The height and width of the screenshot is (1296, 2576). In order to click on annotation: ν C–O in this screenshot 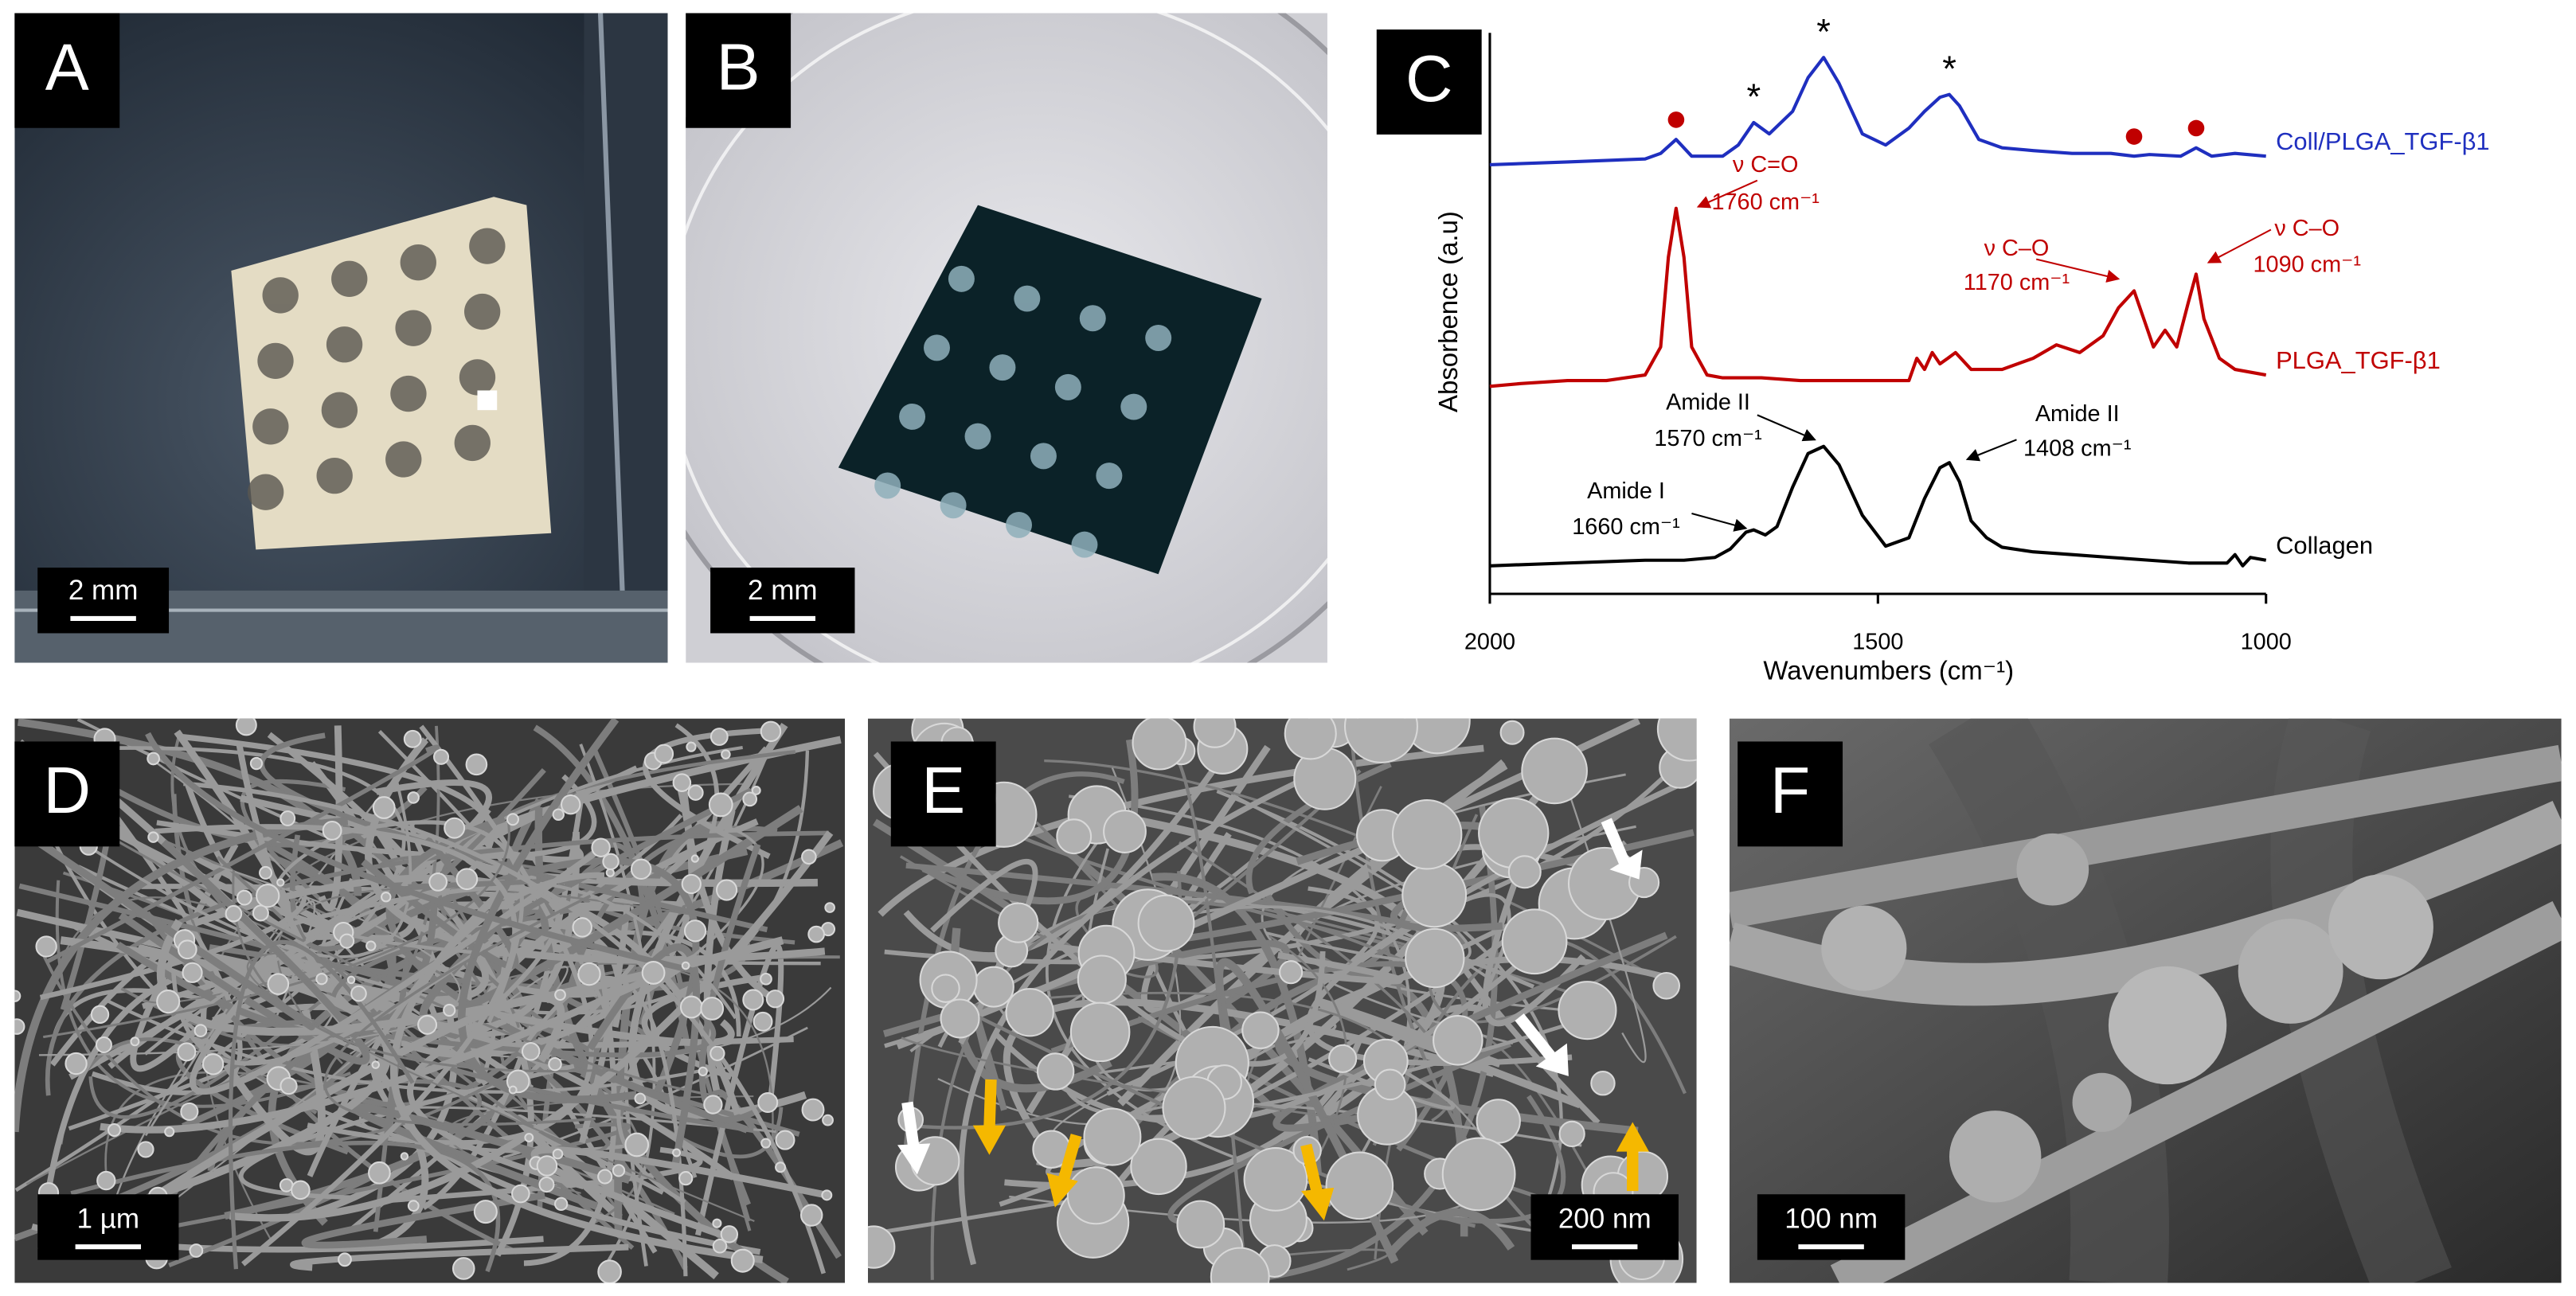, I will do `click(2017, 248)`.